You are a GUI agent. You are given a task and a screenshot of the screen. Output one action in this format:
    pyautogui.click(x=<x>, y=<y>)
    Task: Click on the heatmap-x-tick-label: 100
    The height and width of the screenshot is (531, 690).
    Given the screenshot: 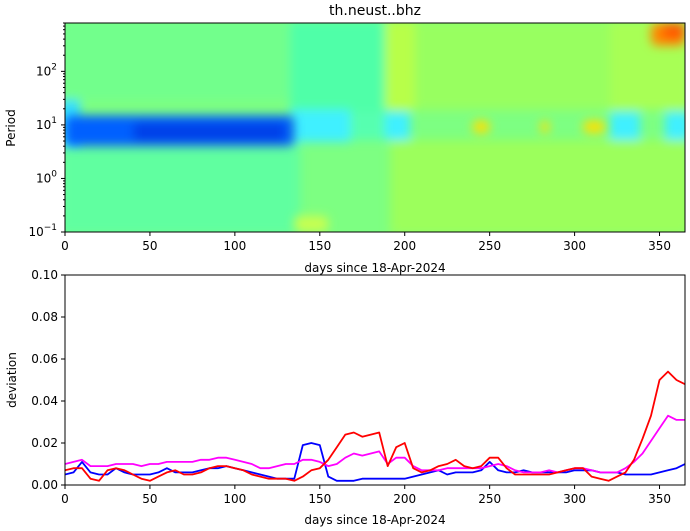 What is the action you would take?
    pyautogui.click(x=234, y=246)
    